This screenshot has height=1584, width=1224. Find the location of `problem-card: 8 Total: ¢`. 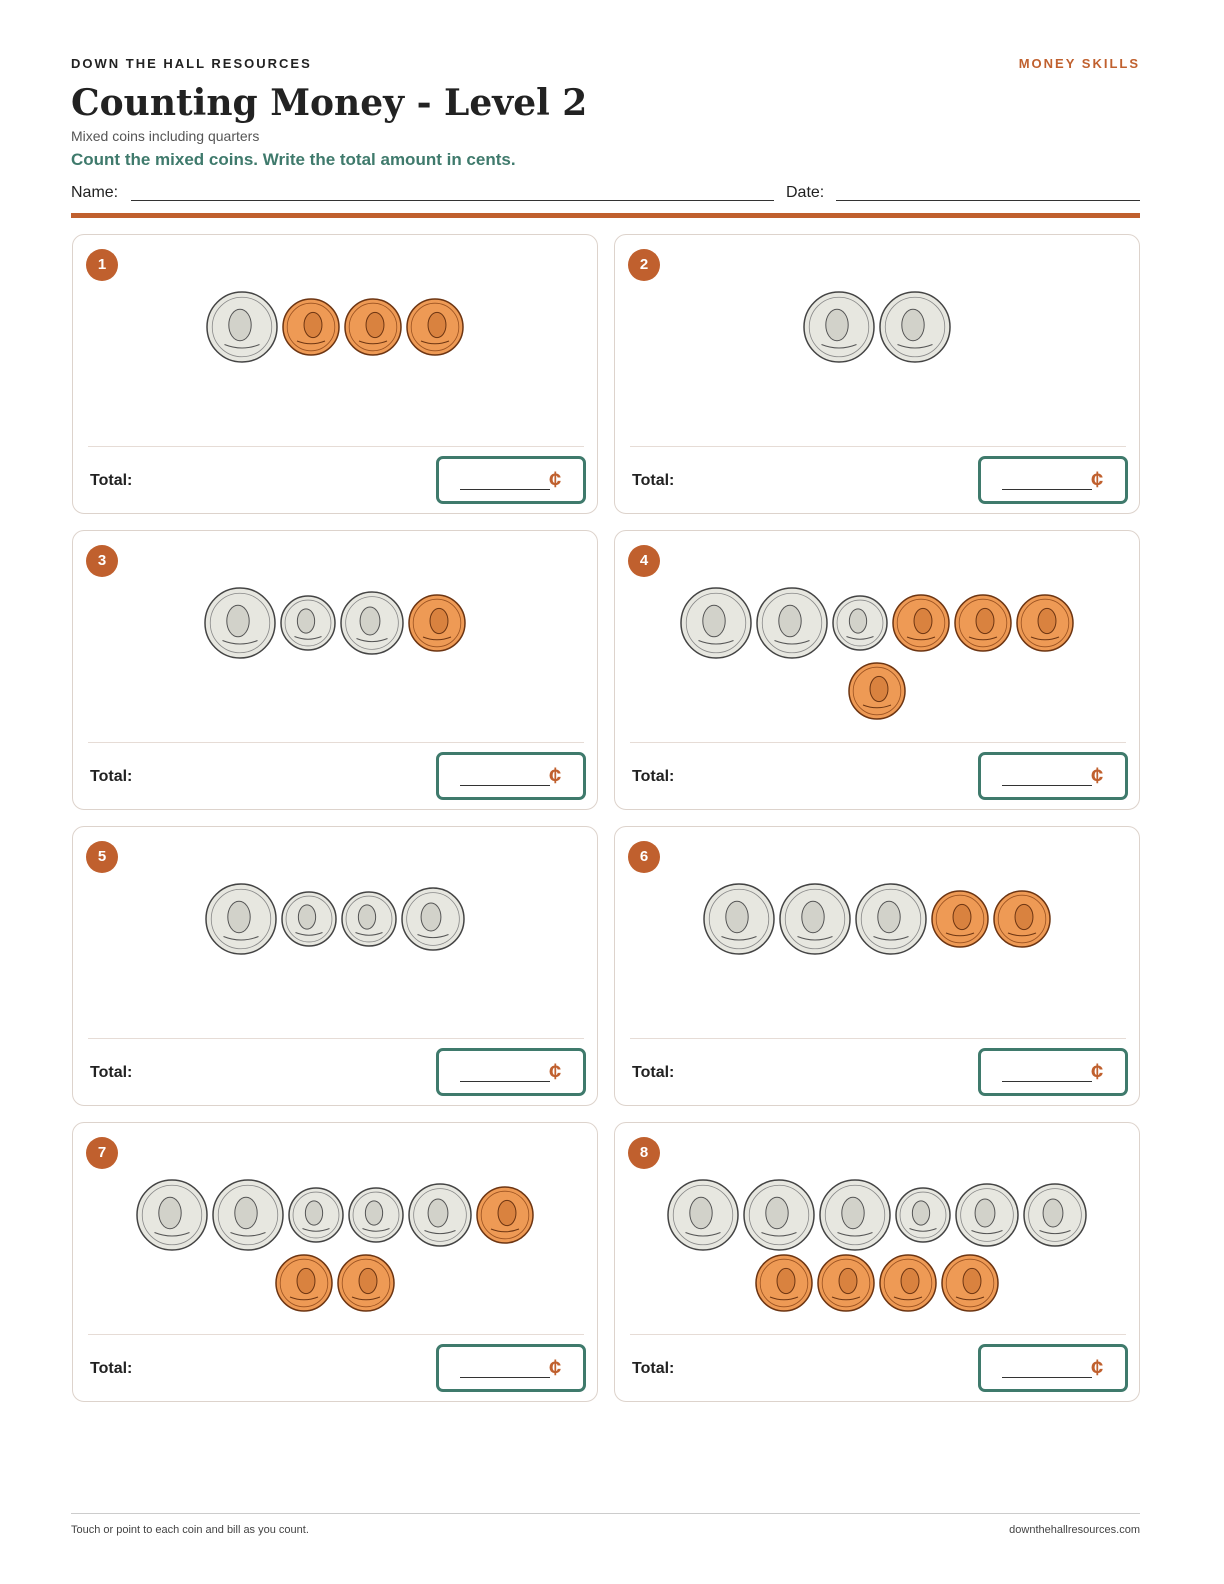

problem-card: 8 Total: ¢ is located at coordinates (877, 1262).